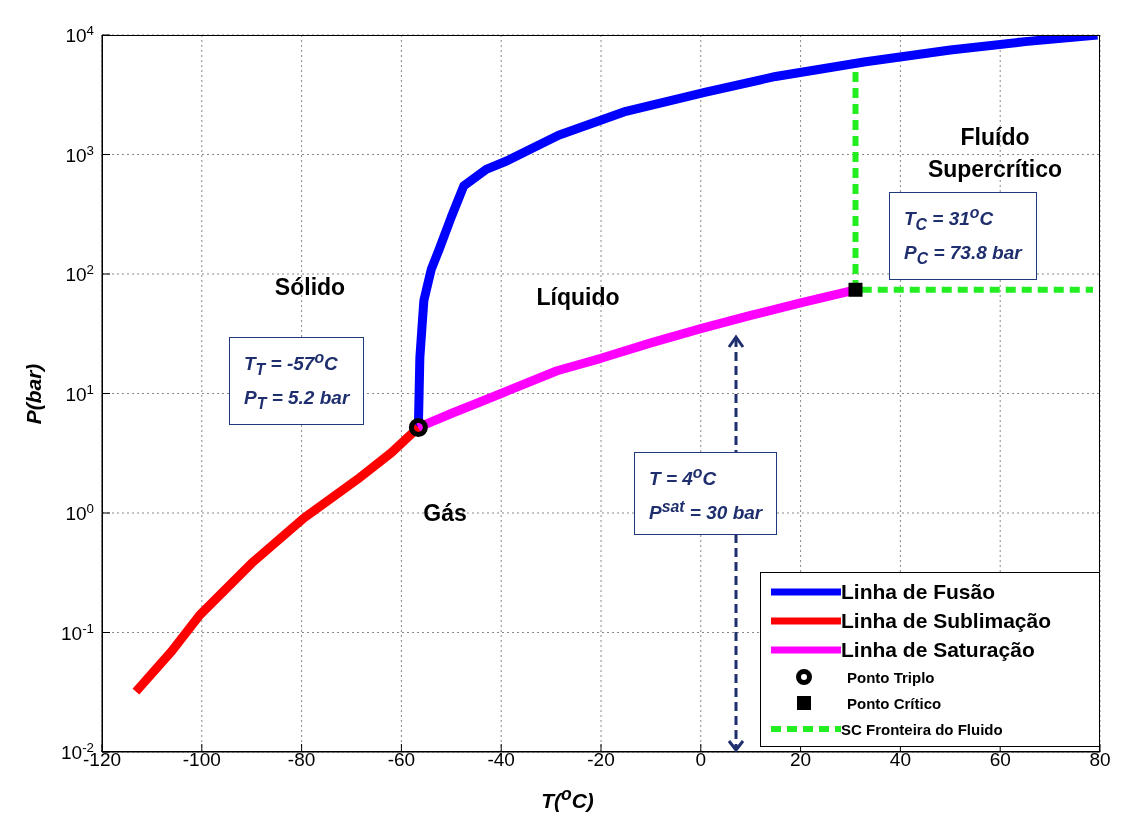 Image resolution: width=1135 pixels, height=817 pixels. I want to click on text: T$_{T}$ = -57$^{o}$C P$_{T}$ = 5.2 bar, so click(297, 380).